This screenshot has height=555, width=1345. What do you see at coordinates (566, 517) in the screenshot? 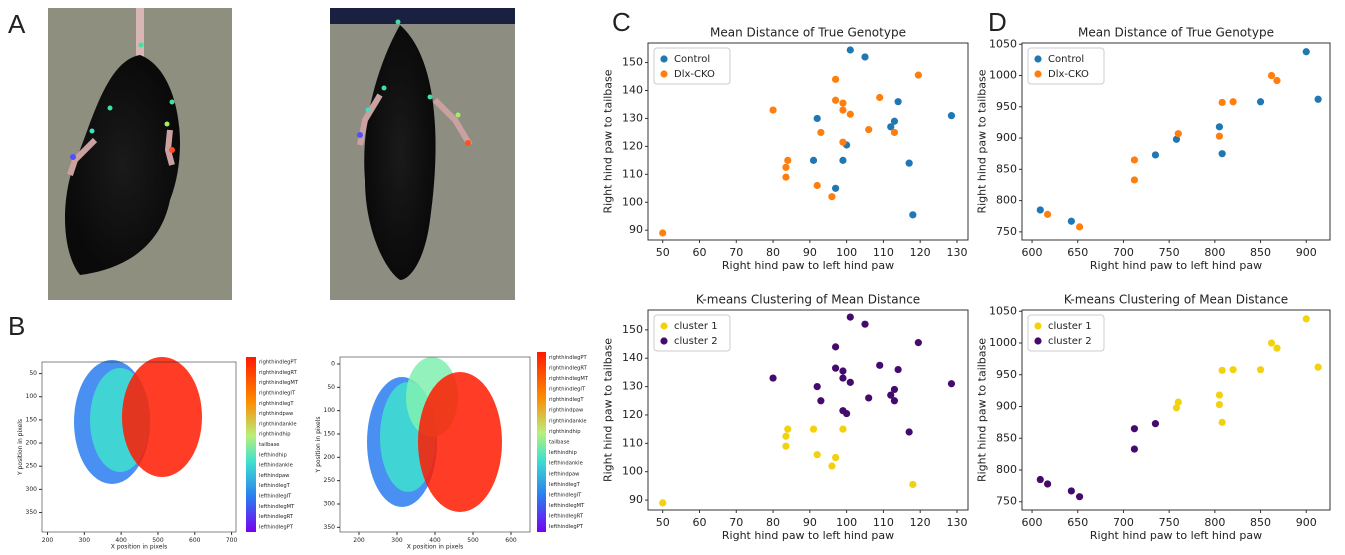
I see `colorbar-label: lefthindlegRT` at bounding box center [566, 517].